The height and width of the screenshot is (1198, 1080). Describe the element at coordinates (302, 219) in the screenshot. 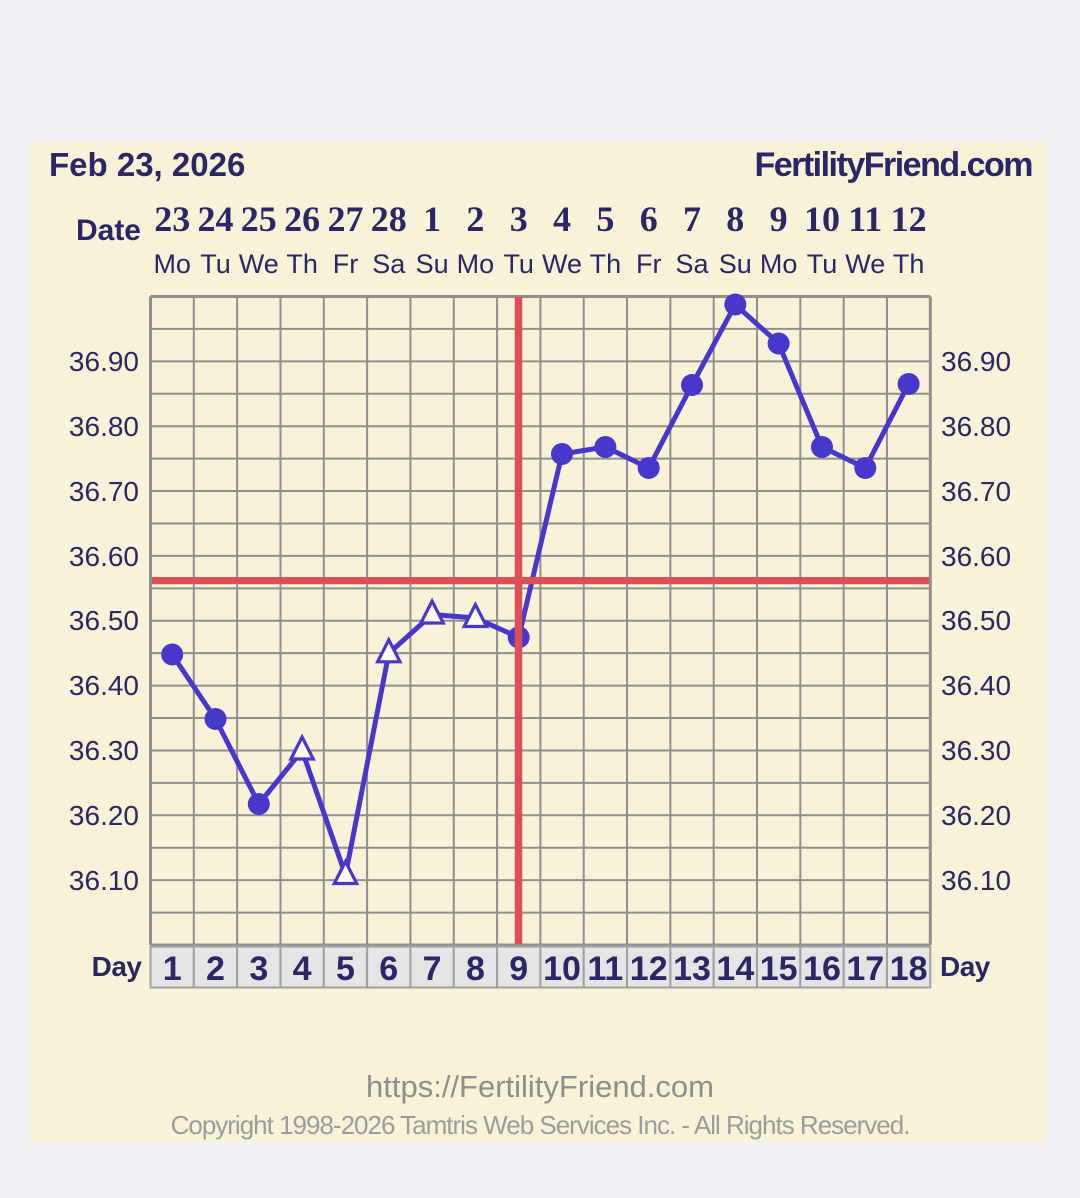

I see `svg-text: 26` at that location.